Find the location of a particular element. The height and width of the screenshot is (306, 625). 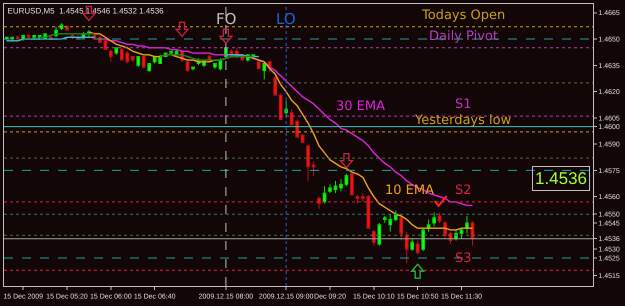

text: 1.4536 is located at coordinates (561, 178).